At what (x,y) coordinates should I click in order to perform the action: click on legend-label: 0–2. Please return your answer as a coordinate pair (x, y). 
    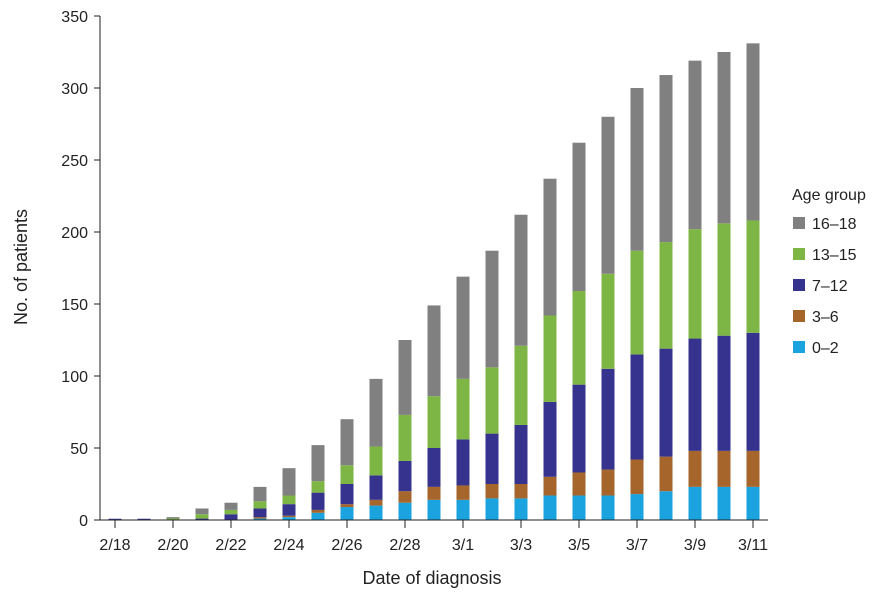
    Looking at the image, I should click on (825, 348).